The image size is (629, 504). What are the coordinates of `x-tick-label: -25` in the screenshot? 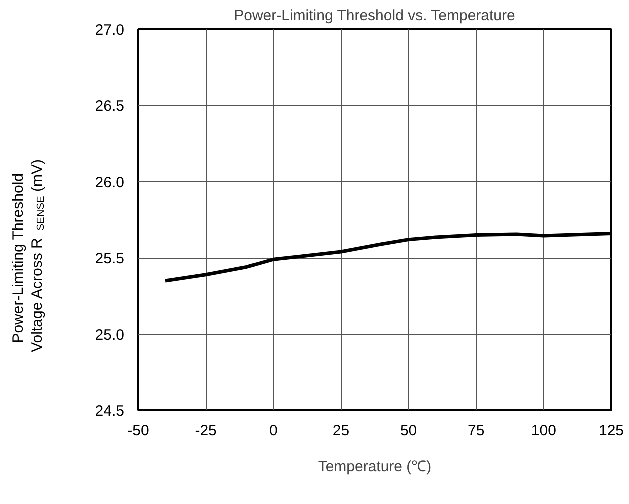 It's located at (206, 431).